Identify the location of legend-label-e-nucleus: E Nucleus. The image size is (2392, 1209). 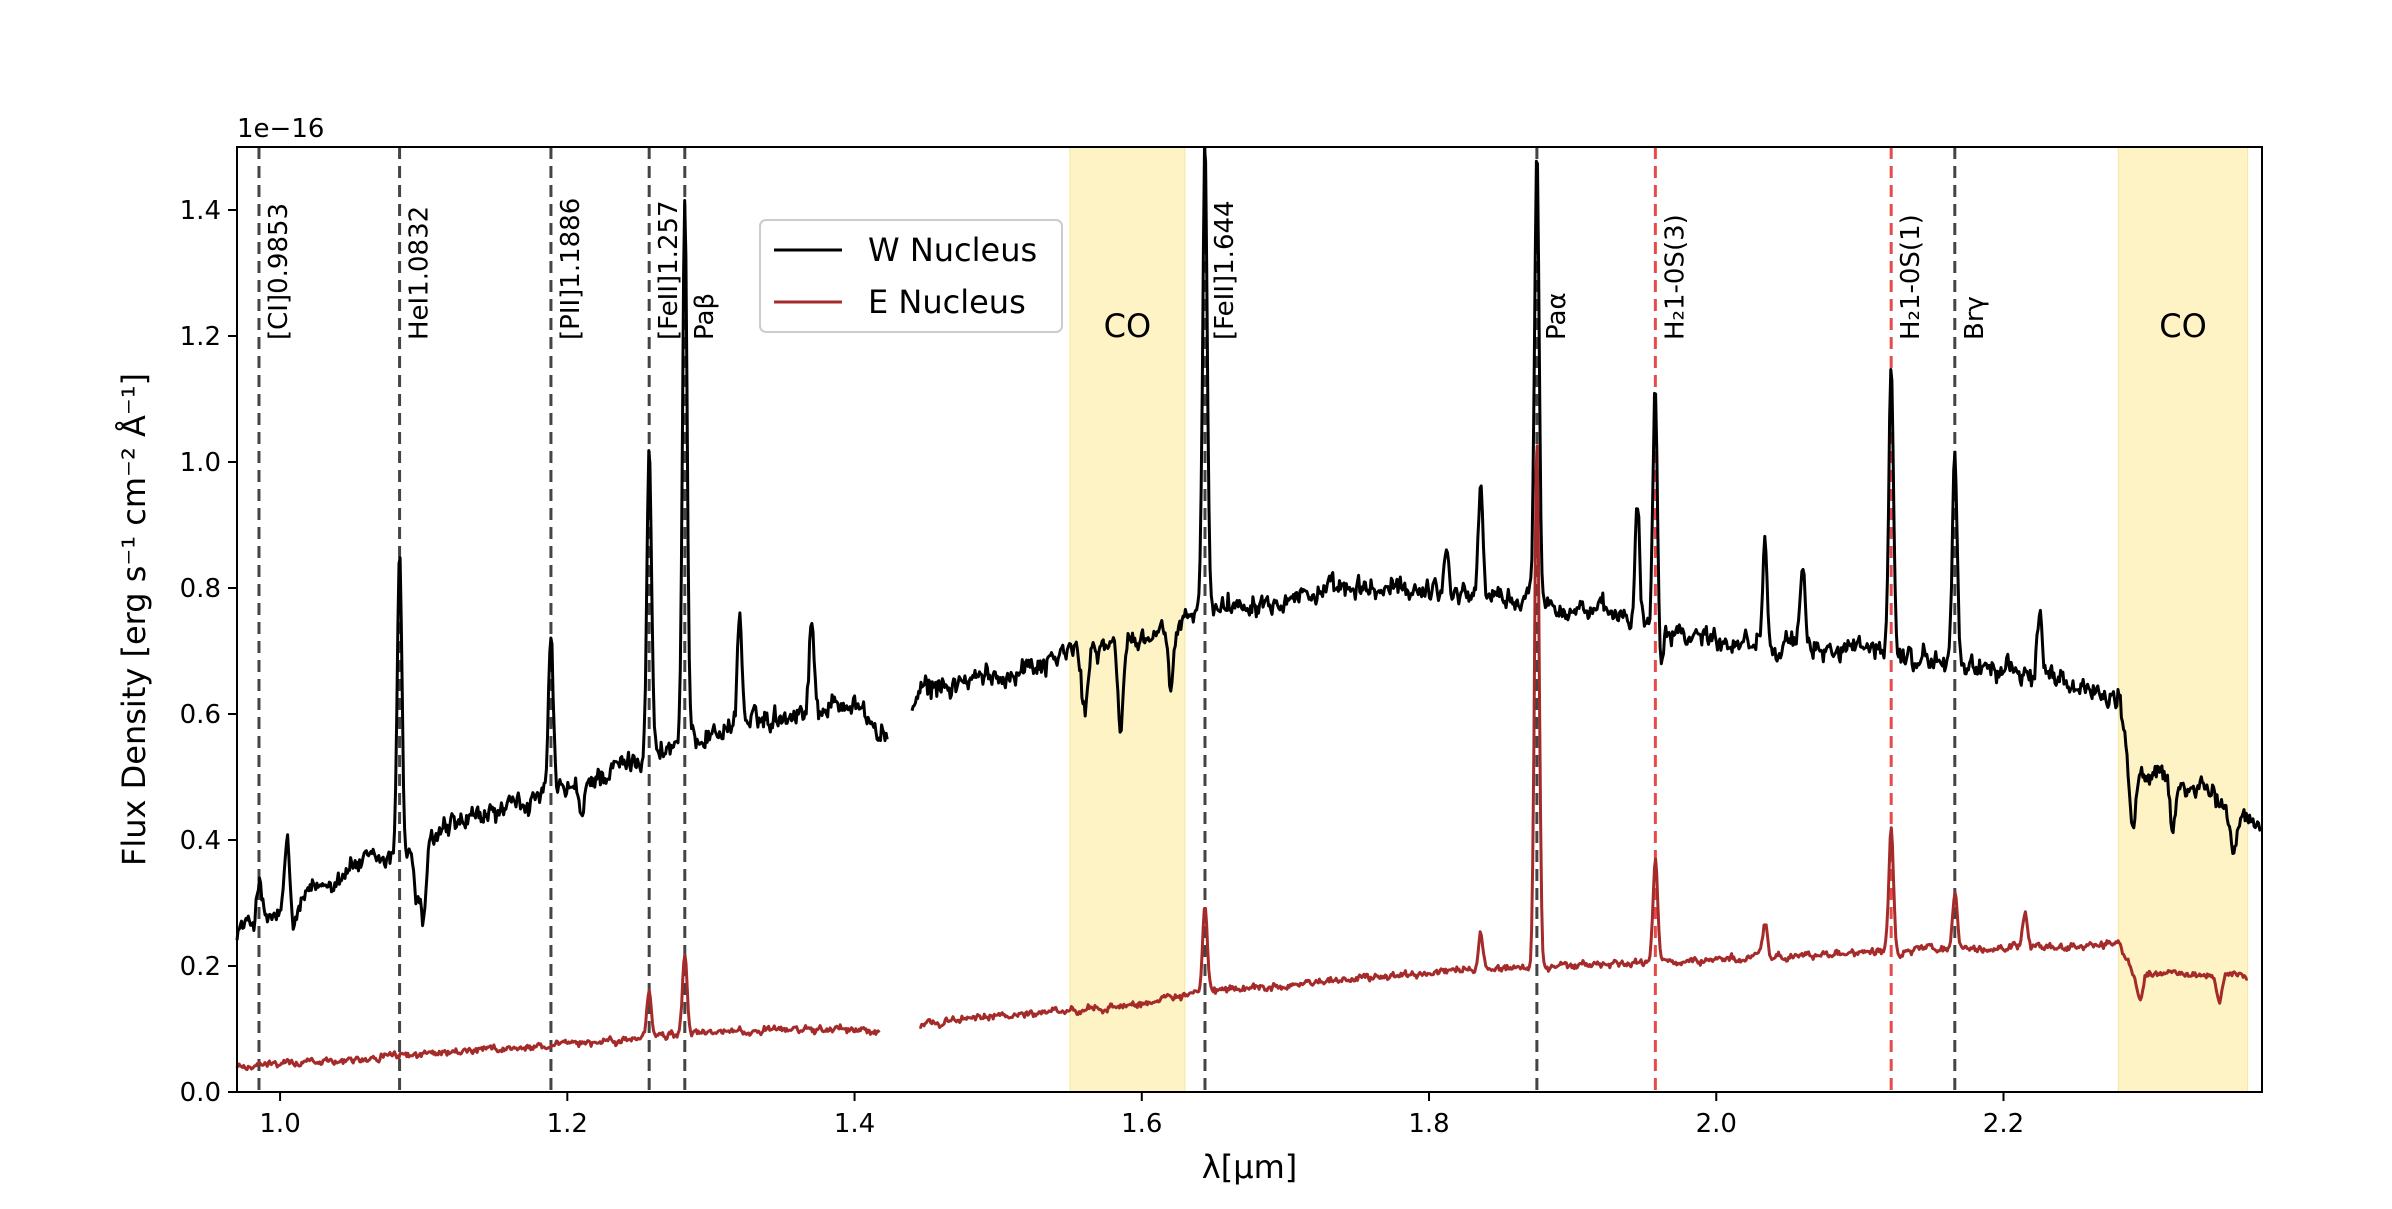
(947, 302).